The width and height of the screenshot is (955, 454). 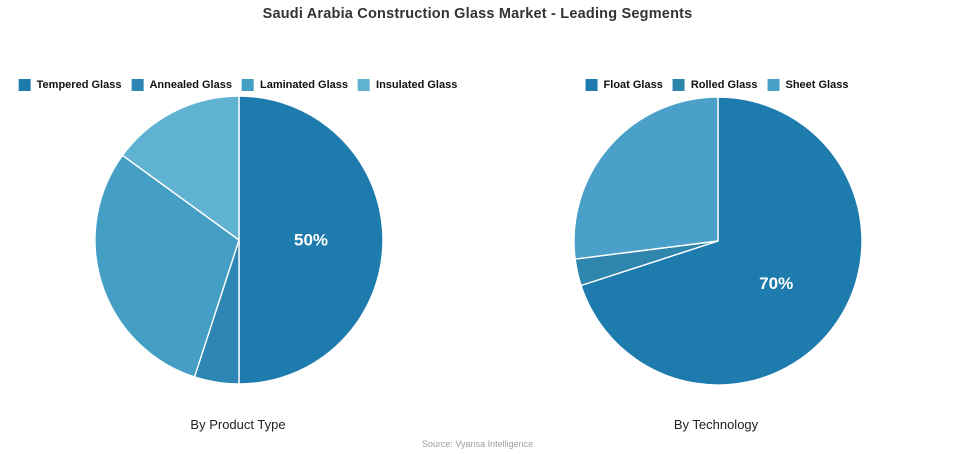 I want to click on legend-label: Sheet Glass, so click(x=817, y=85).